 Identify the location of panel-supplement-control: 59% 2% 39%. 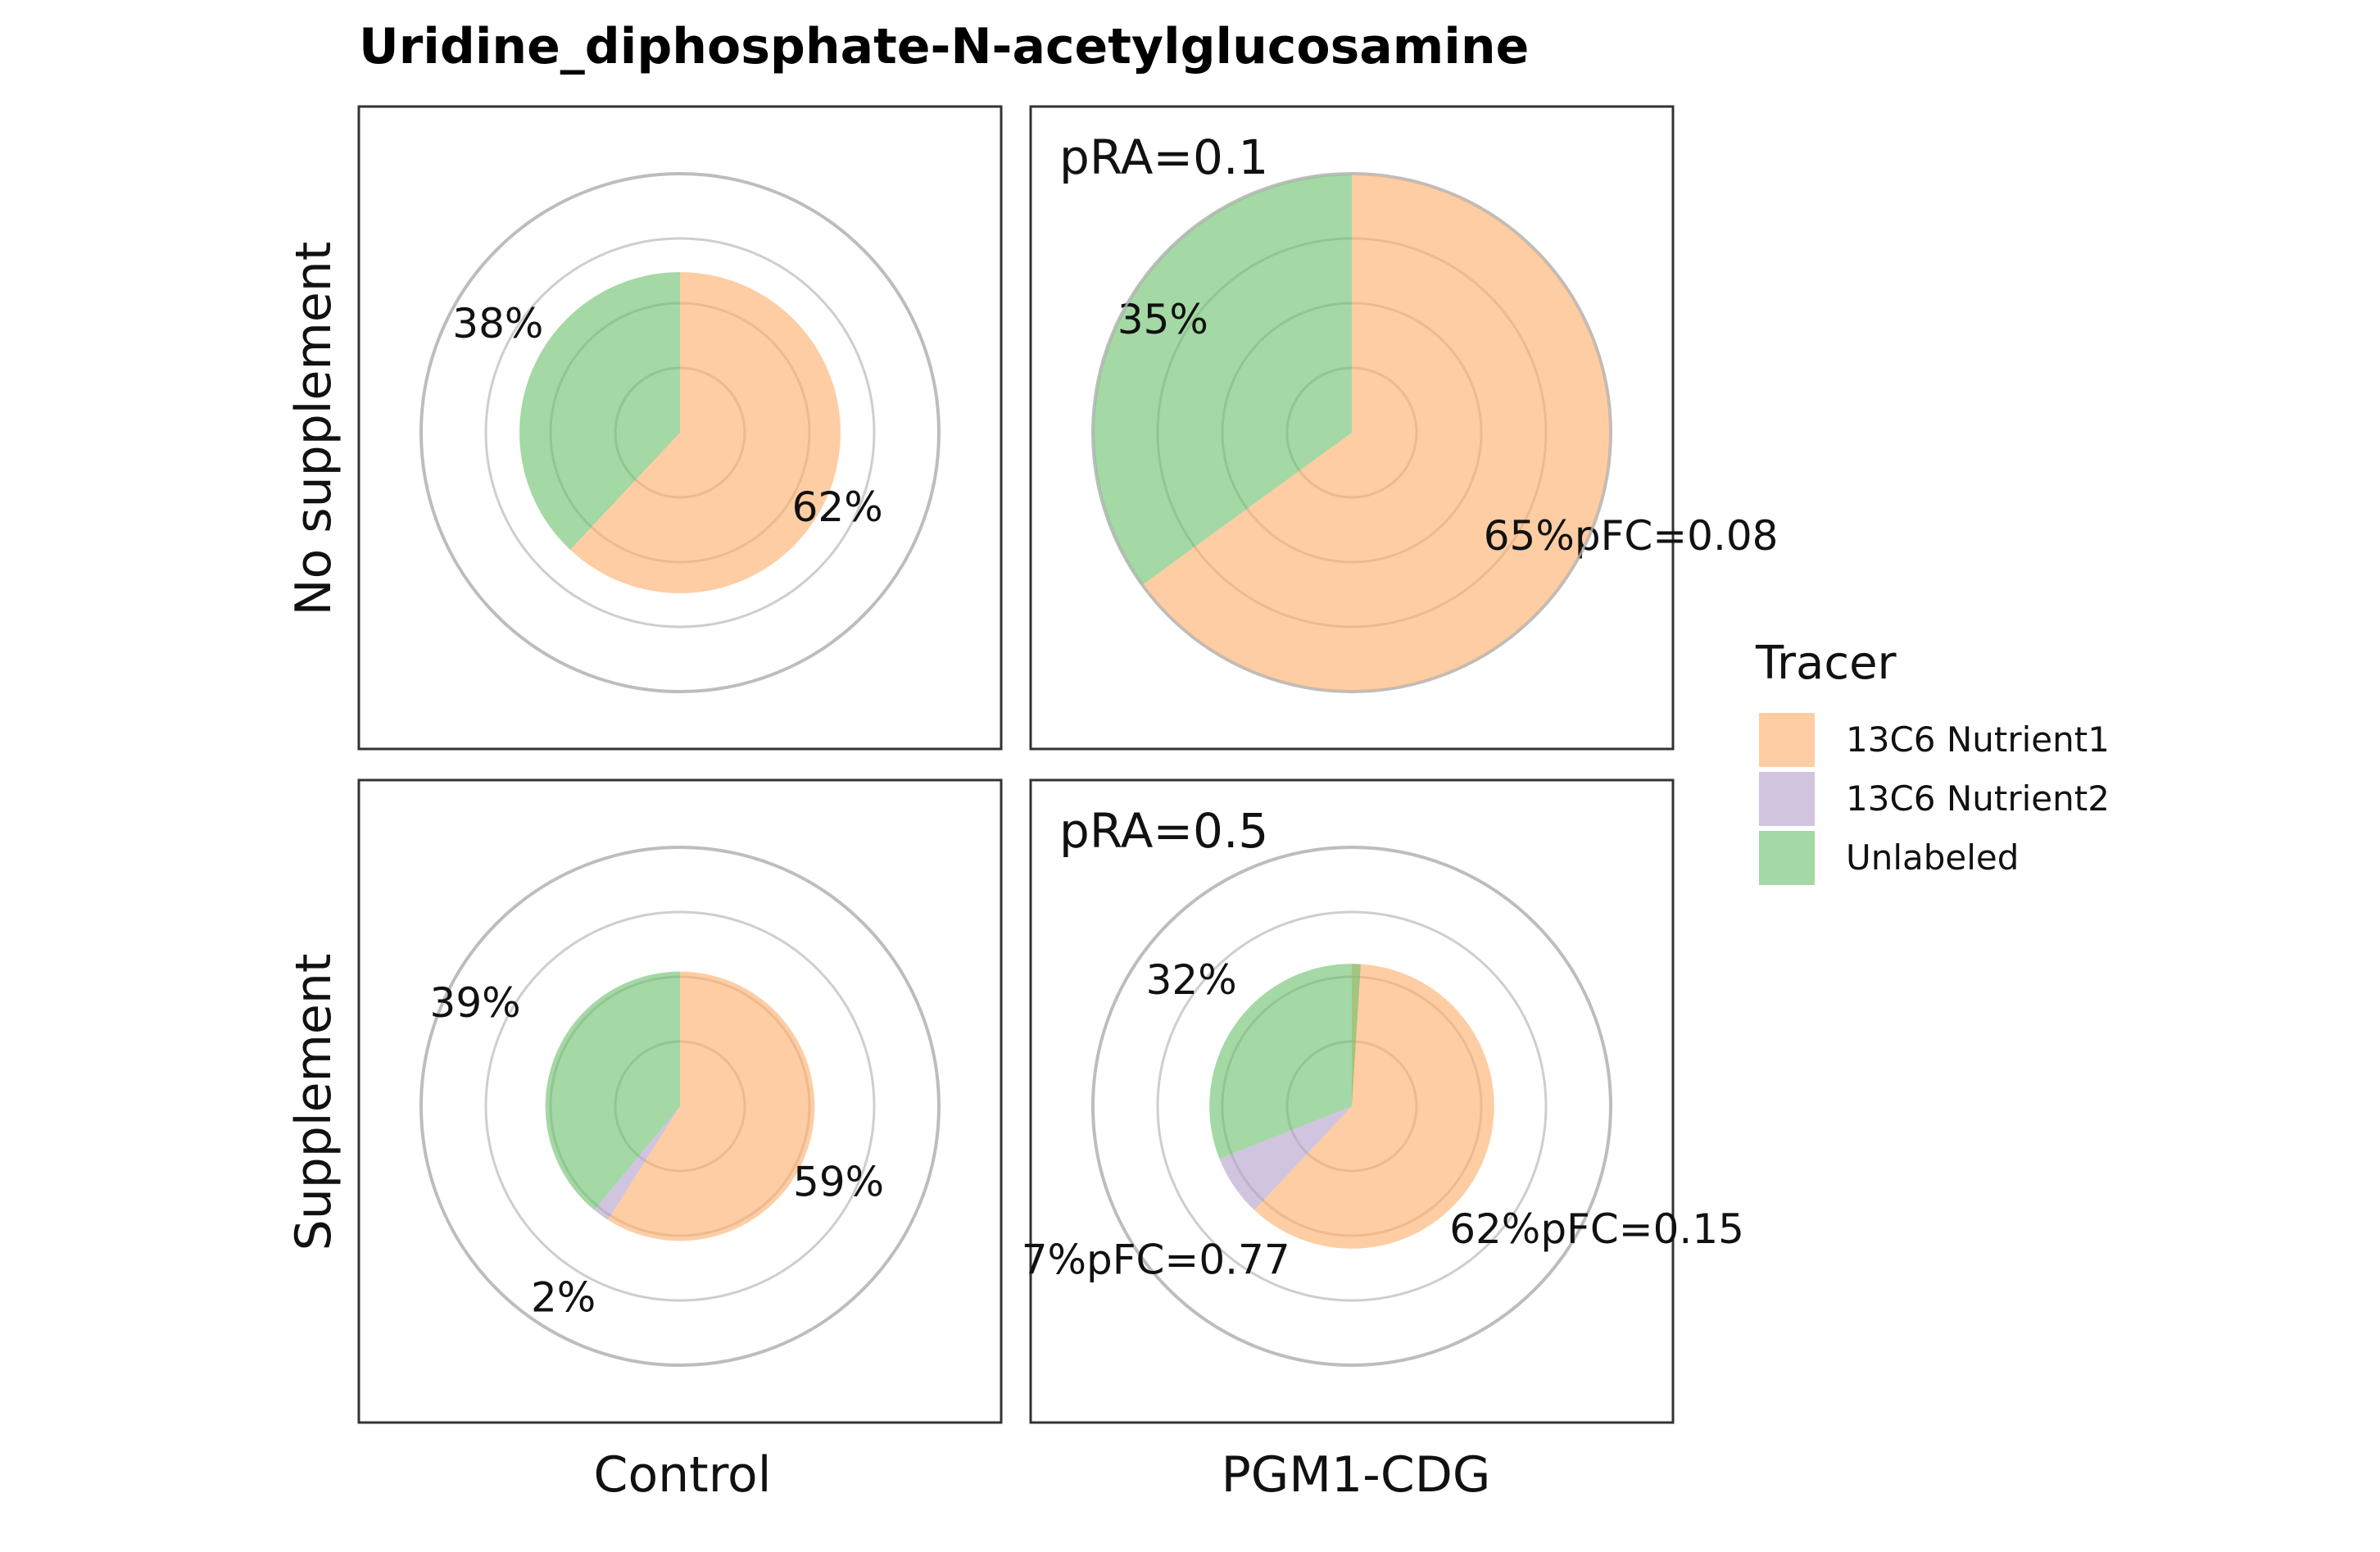
(680, 1101).